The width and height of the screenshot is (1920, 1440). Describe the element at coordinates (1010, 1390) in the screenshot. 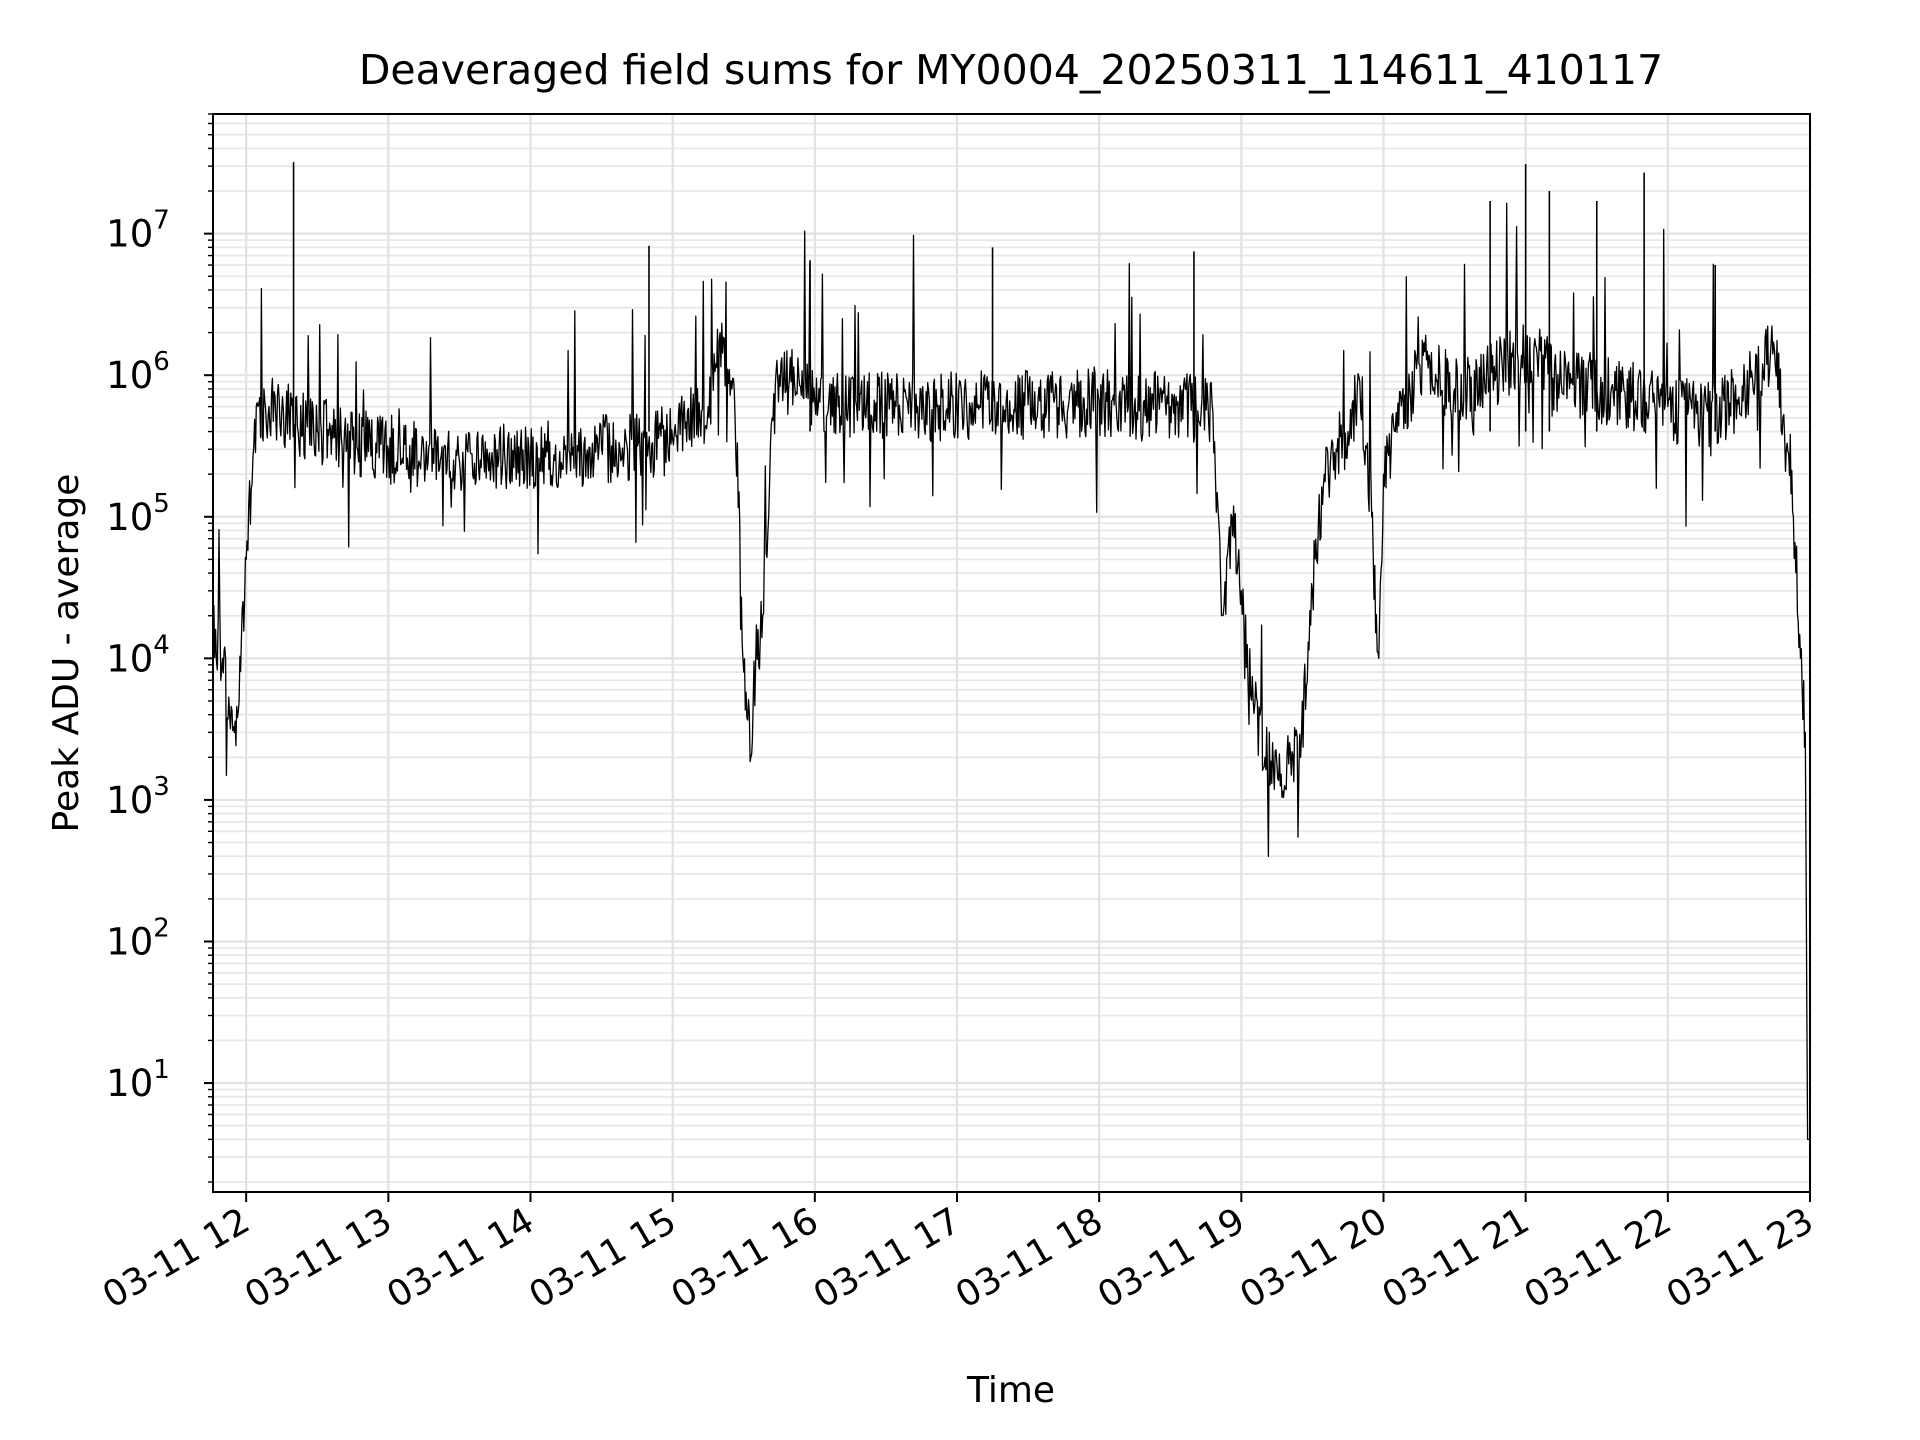

I see `x-axis-label: Time` at that location.